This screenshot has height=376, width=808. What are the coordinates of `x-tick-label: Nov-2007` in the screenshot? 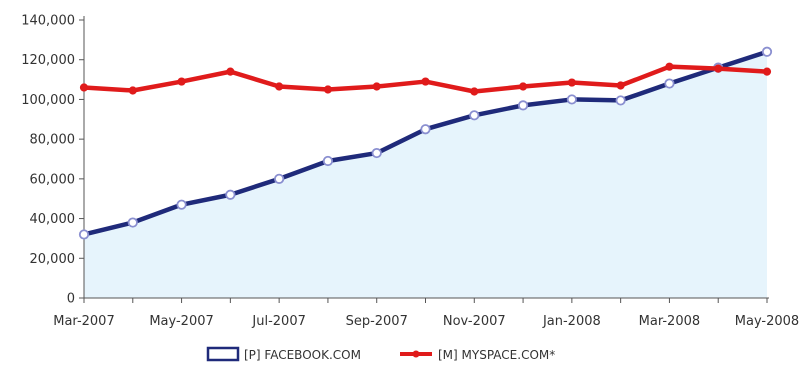 It's located at (474, 321).